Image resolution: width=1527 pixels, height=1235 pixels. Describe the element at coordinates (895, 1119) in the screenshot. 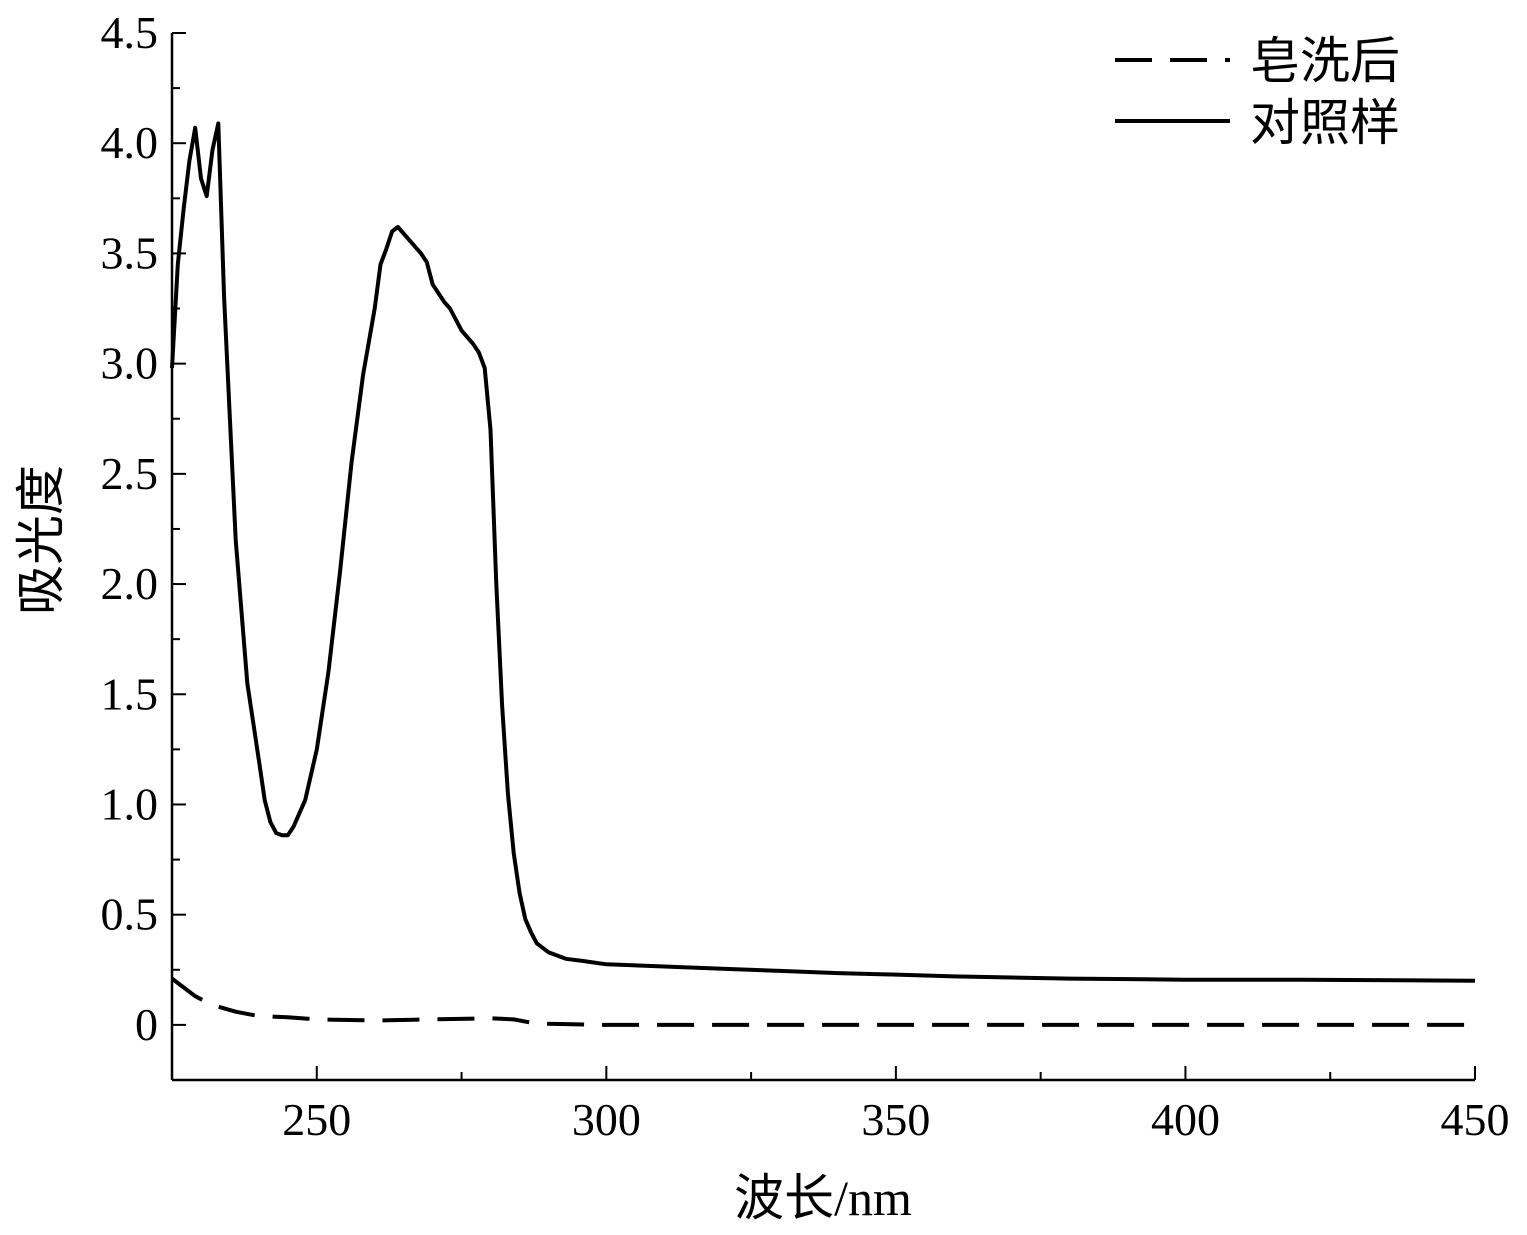

I see `x-tick-label: 350` at that location.